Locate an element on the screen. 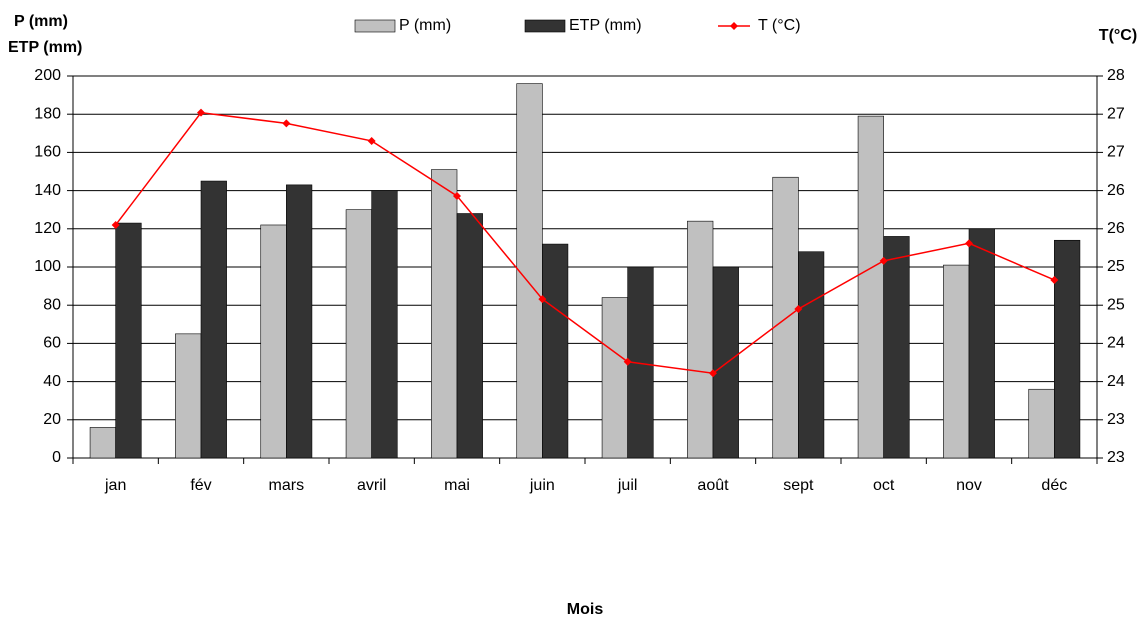 This screenshot has height=621, width=1140. x-axis-title: Mois is located at coordinates (585, 609).